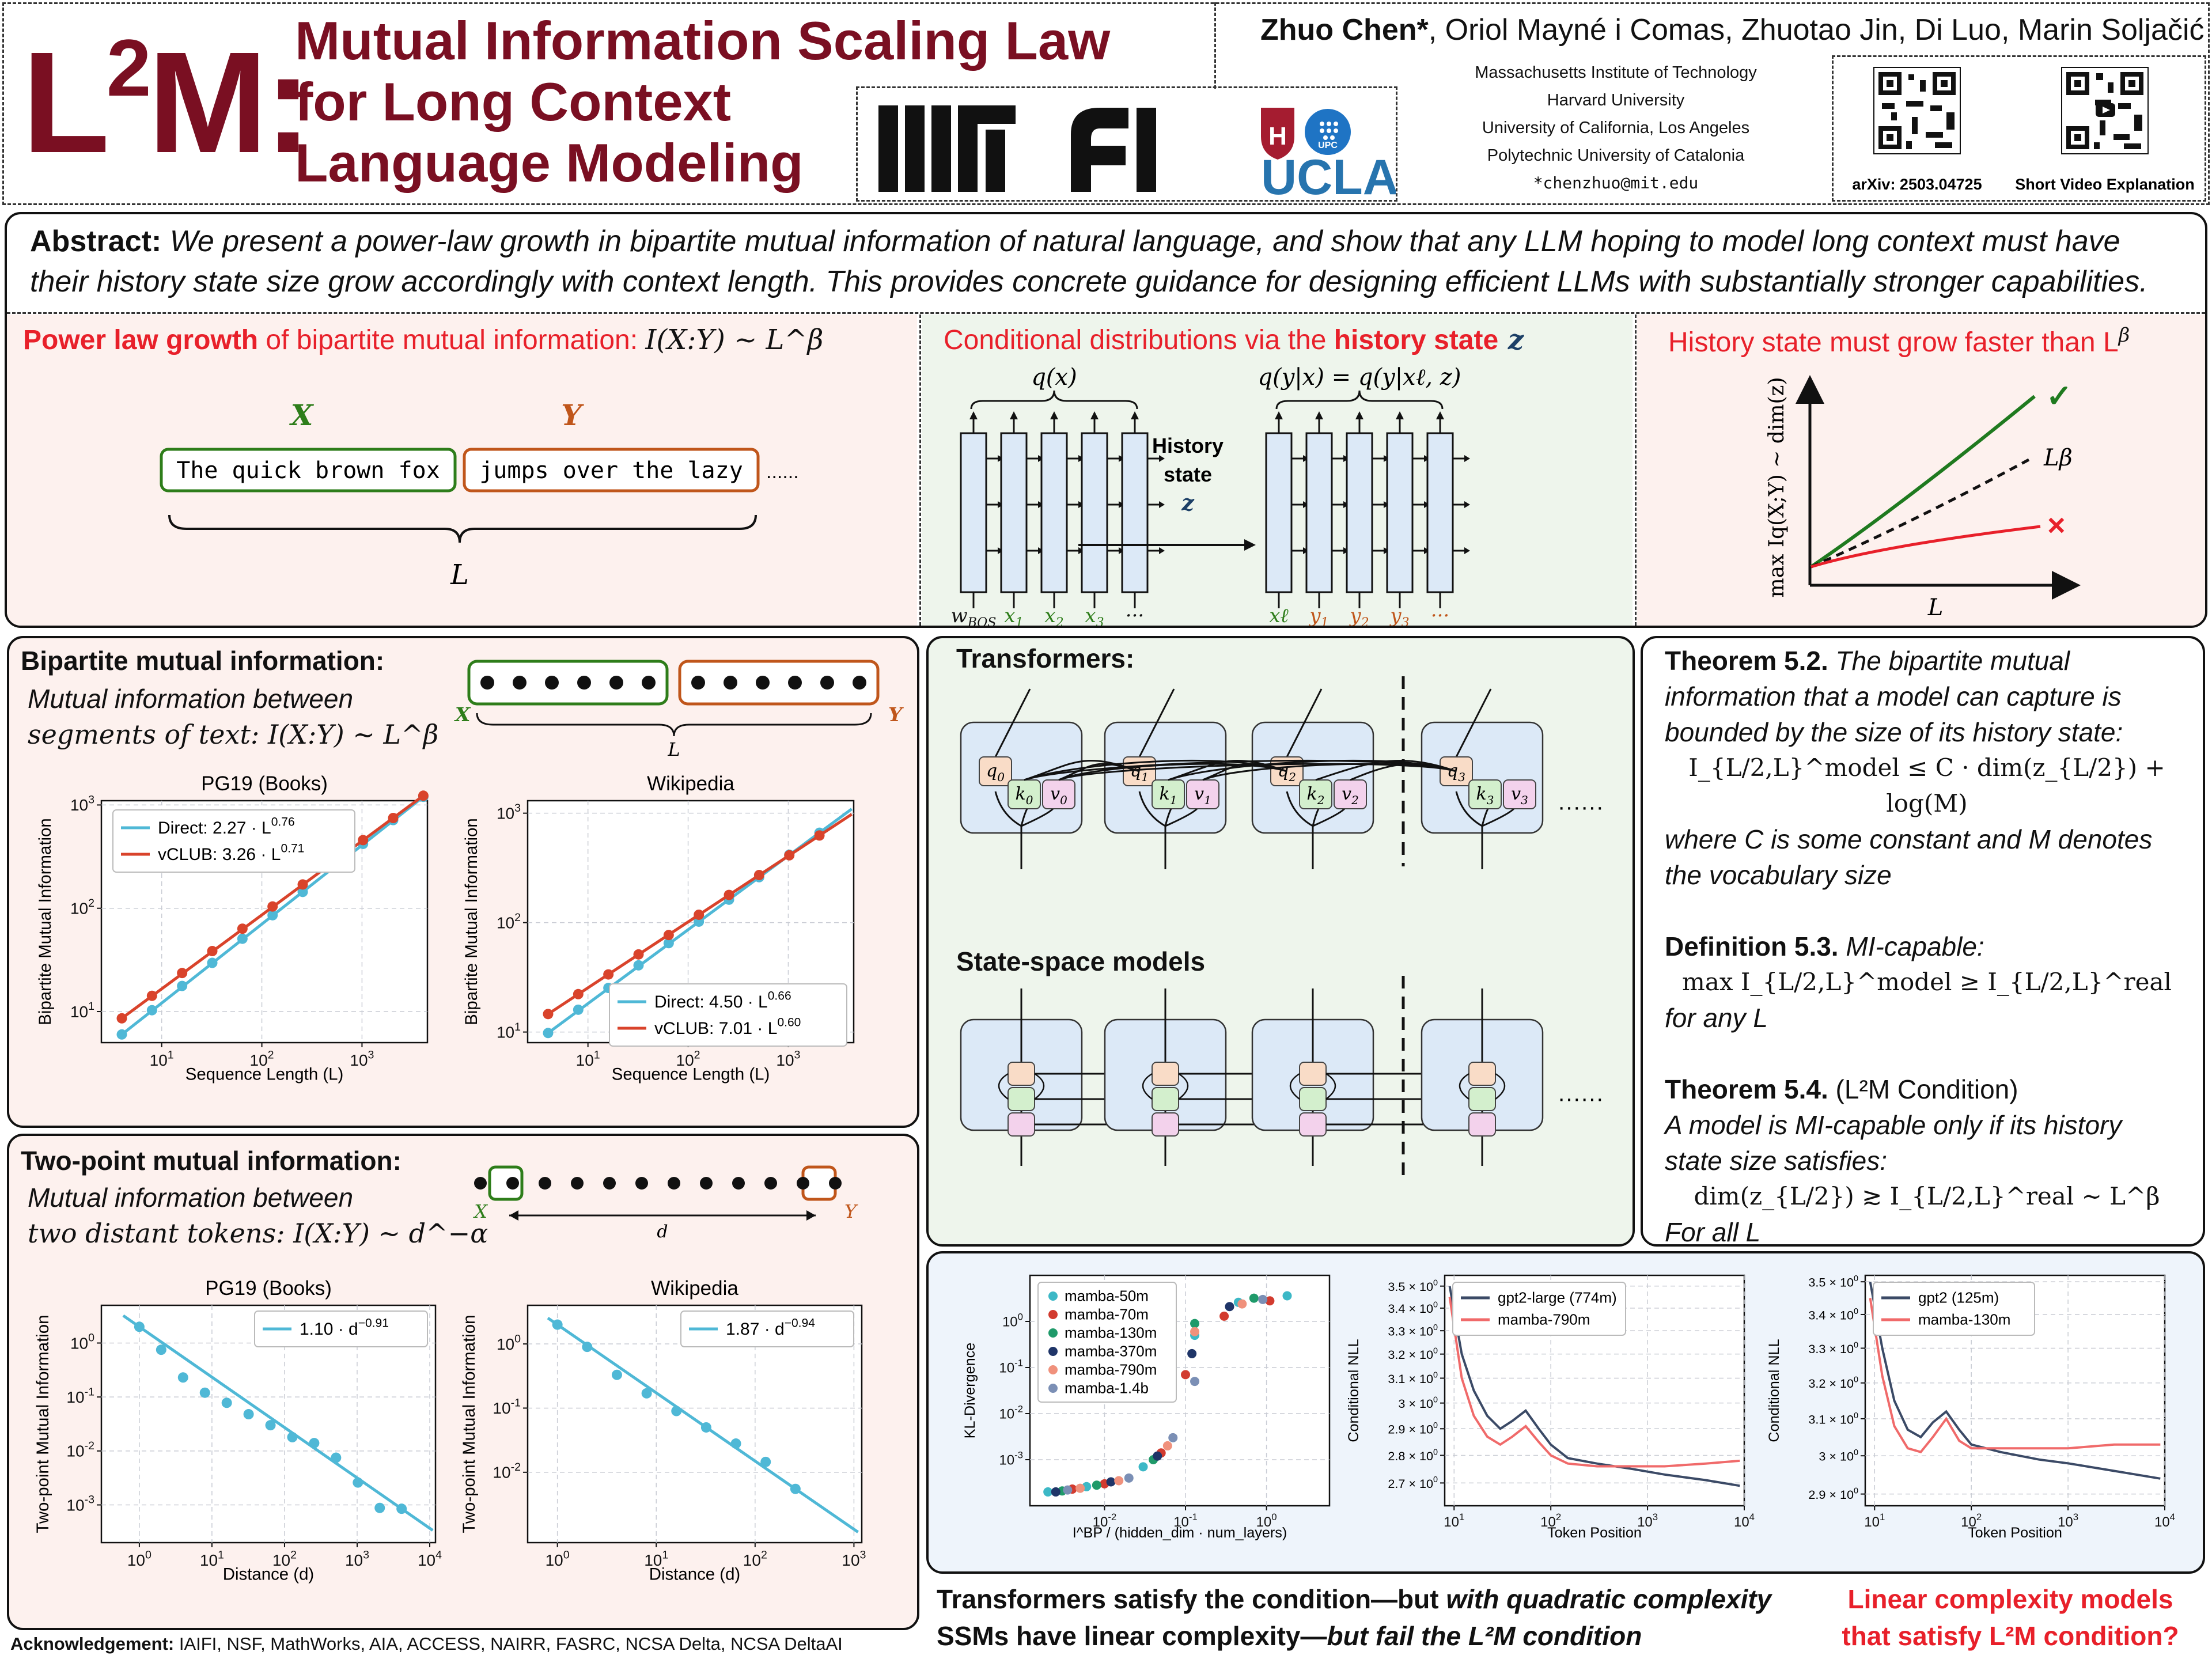 This screenshot has height=1659, width=2212. What do you see at coordinates (1744, 1521) in the screenshot?
I see `x-tick-label: 10⁴` at bounding box center [1744, 1521].